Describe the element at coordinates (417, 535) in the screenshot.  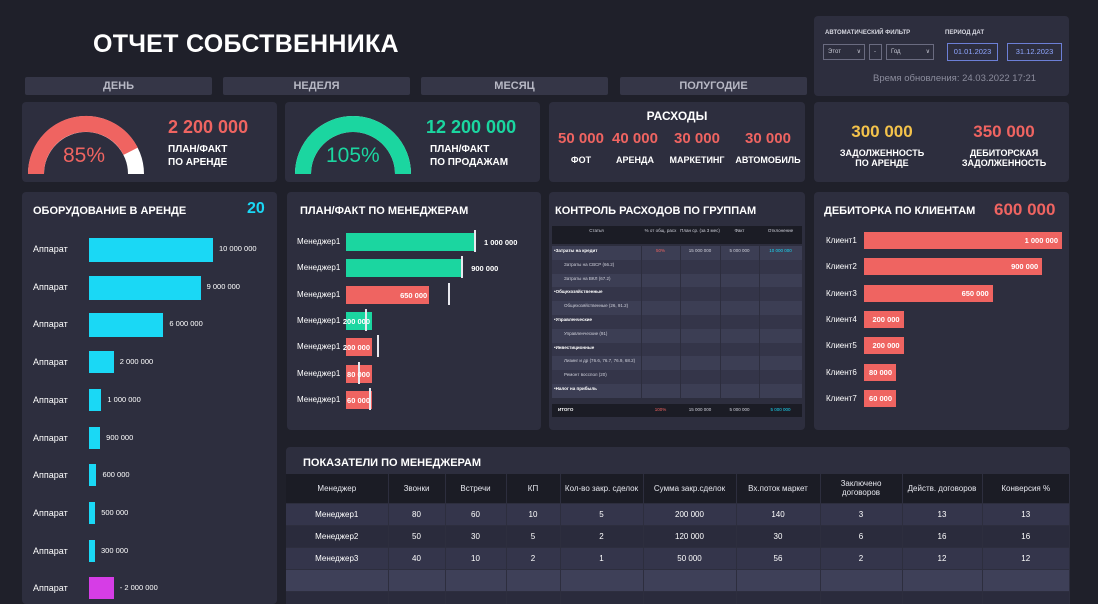
I see `table-cell: 50` at that location.